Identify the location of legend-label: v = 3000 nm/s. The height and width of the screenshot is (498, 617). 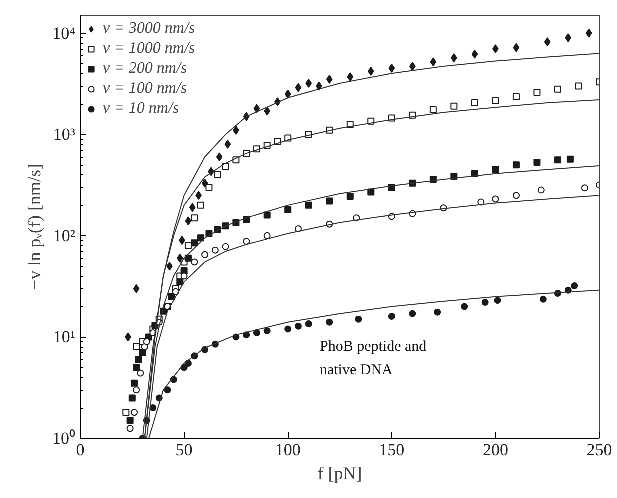
(149, 29).